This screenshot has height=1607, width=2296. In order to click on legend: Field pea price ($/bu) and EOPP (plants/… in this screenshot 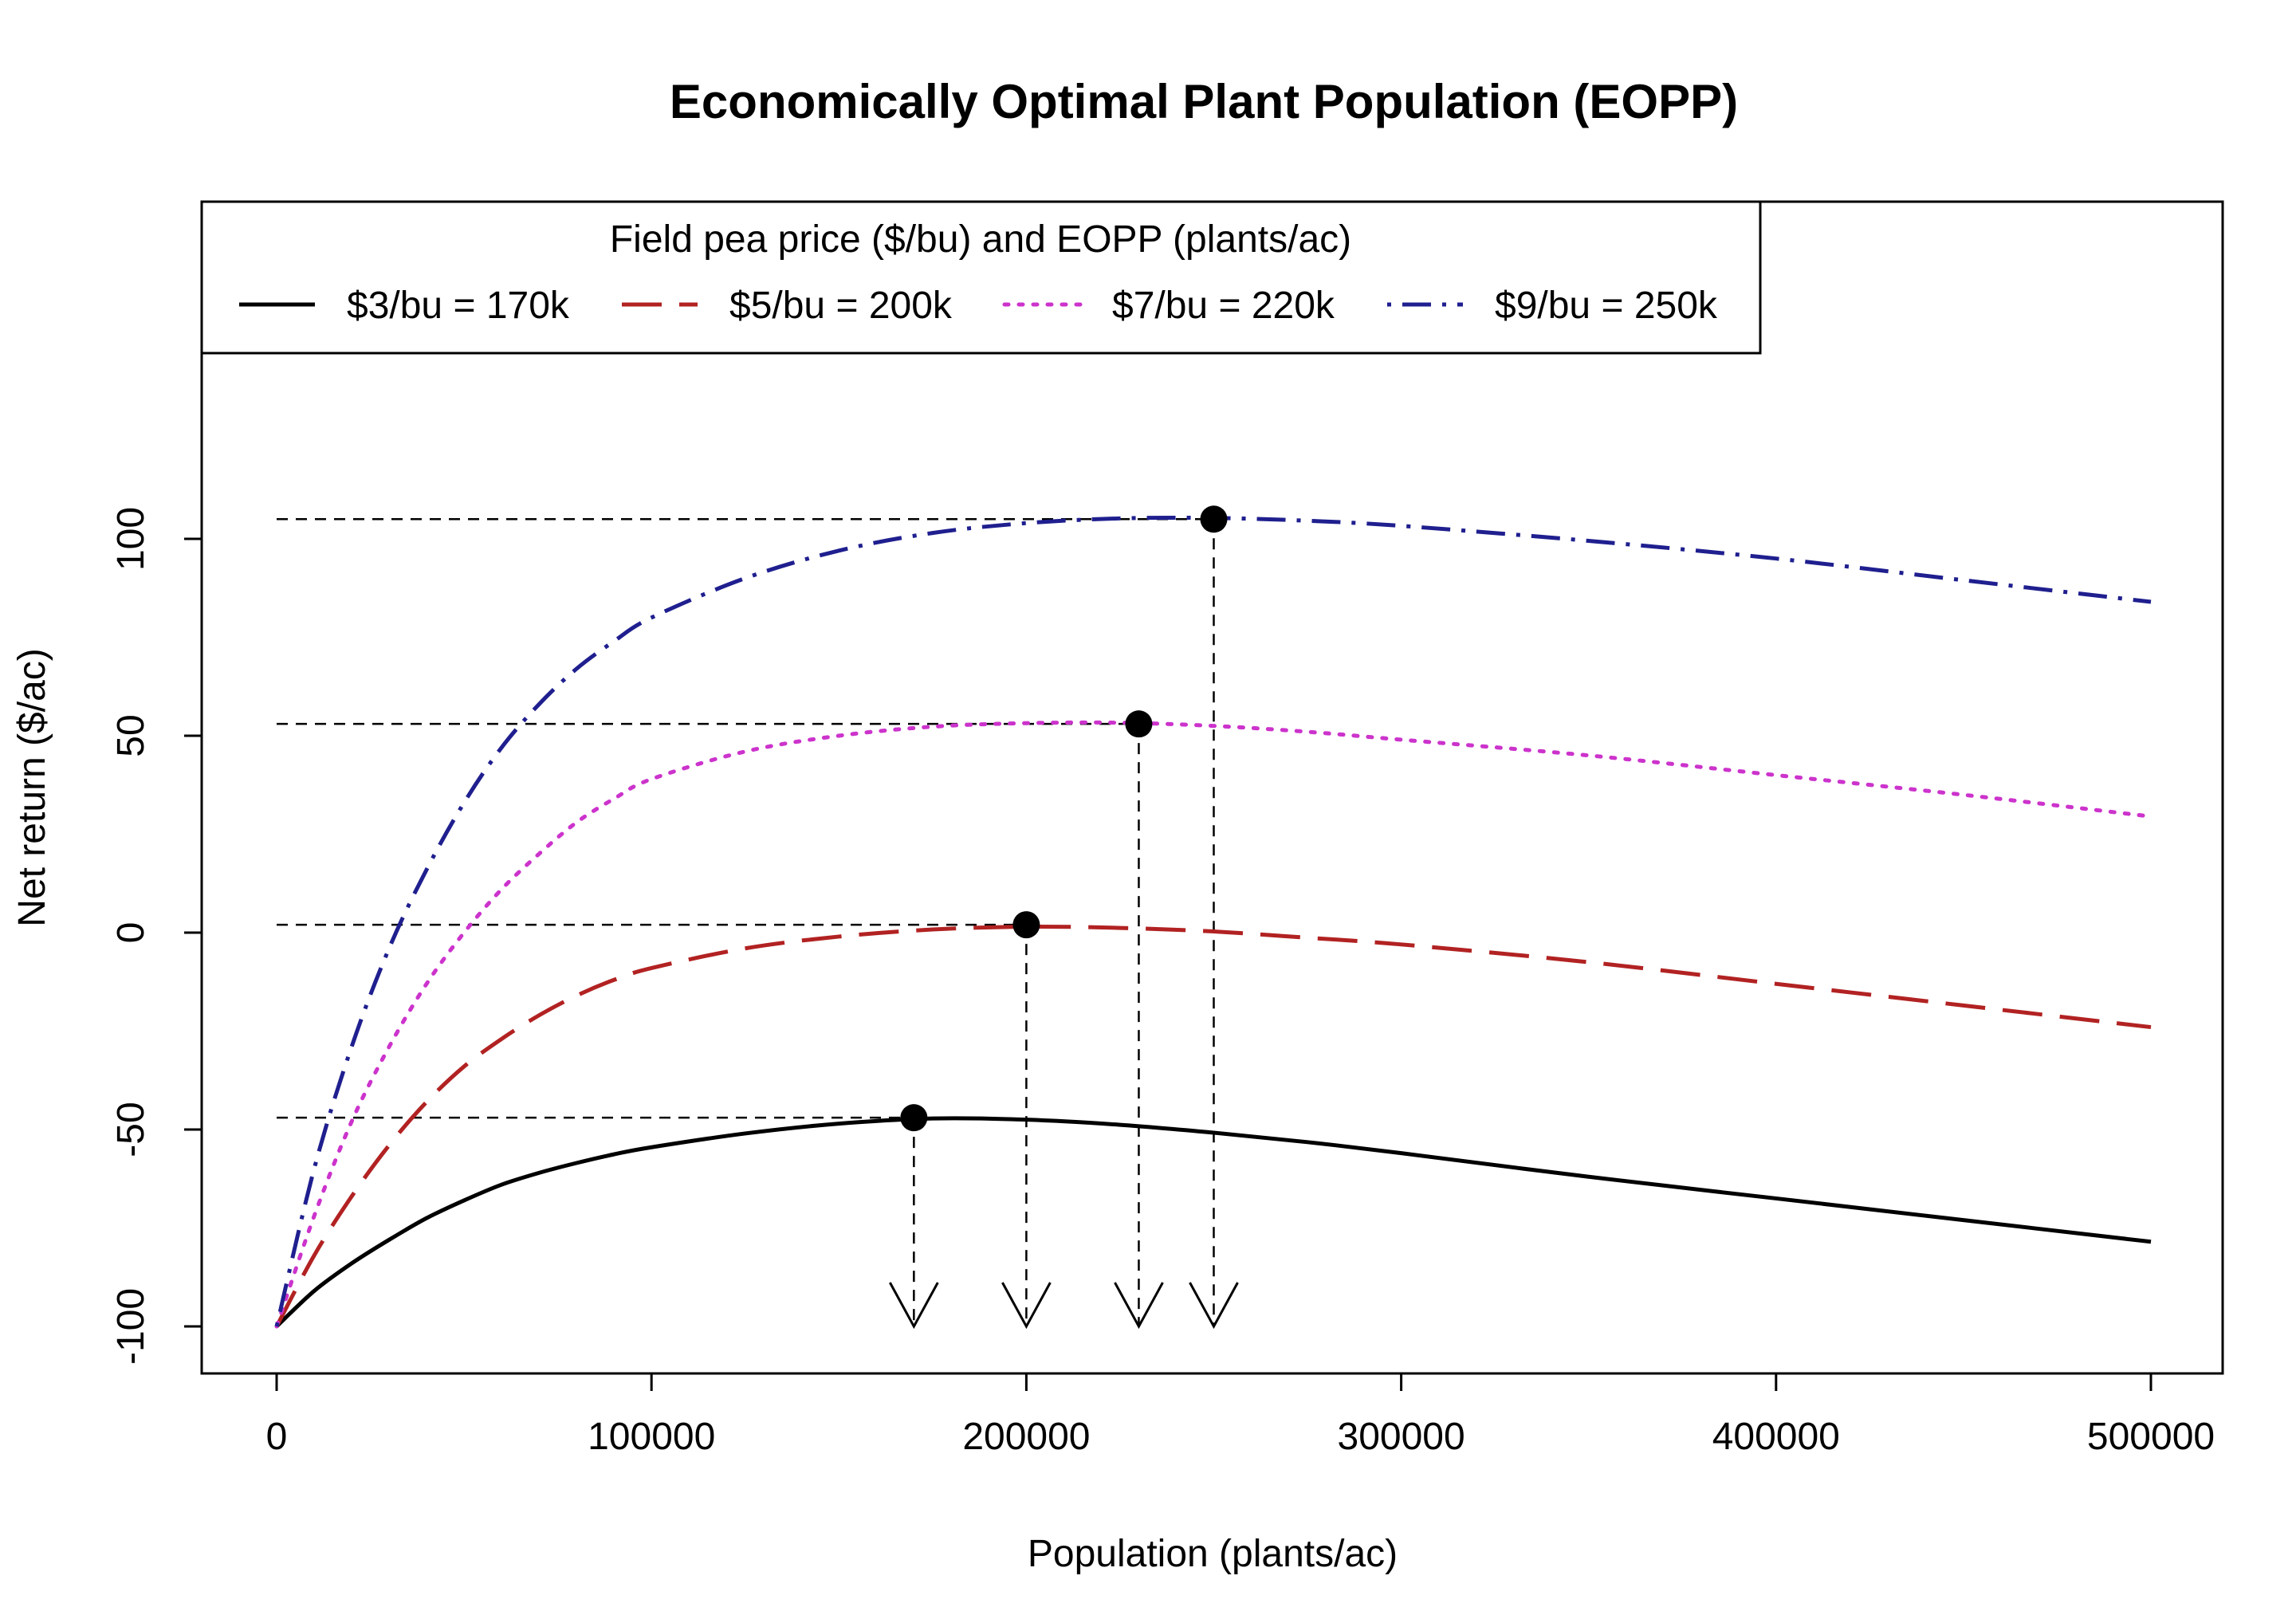, I will do `click(981, 278)`.